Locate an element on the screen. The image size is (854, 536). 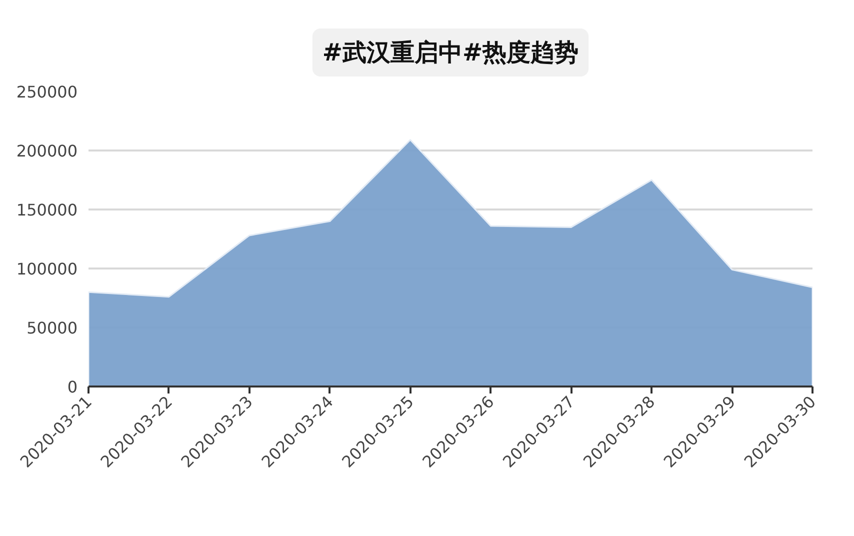
chart-title: #武汉重启中#热度趋势 is located at coordinates (450, 52).